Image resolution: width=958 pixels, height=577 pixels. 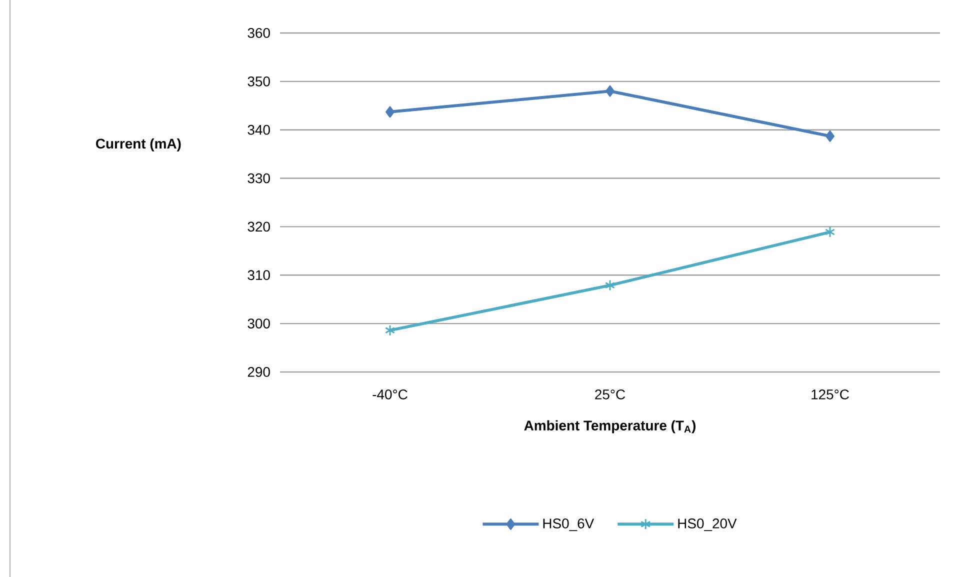 I want to click on y-tick-label: 290, so click(x=259, y=372).